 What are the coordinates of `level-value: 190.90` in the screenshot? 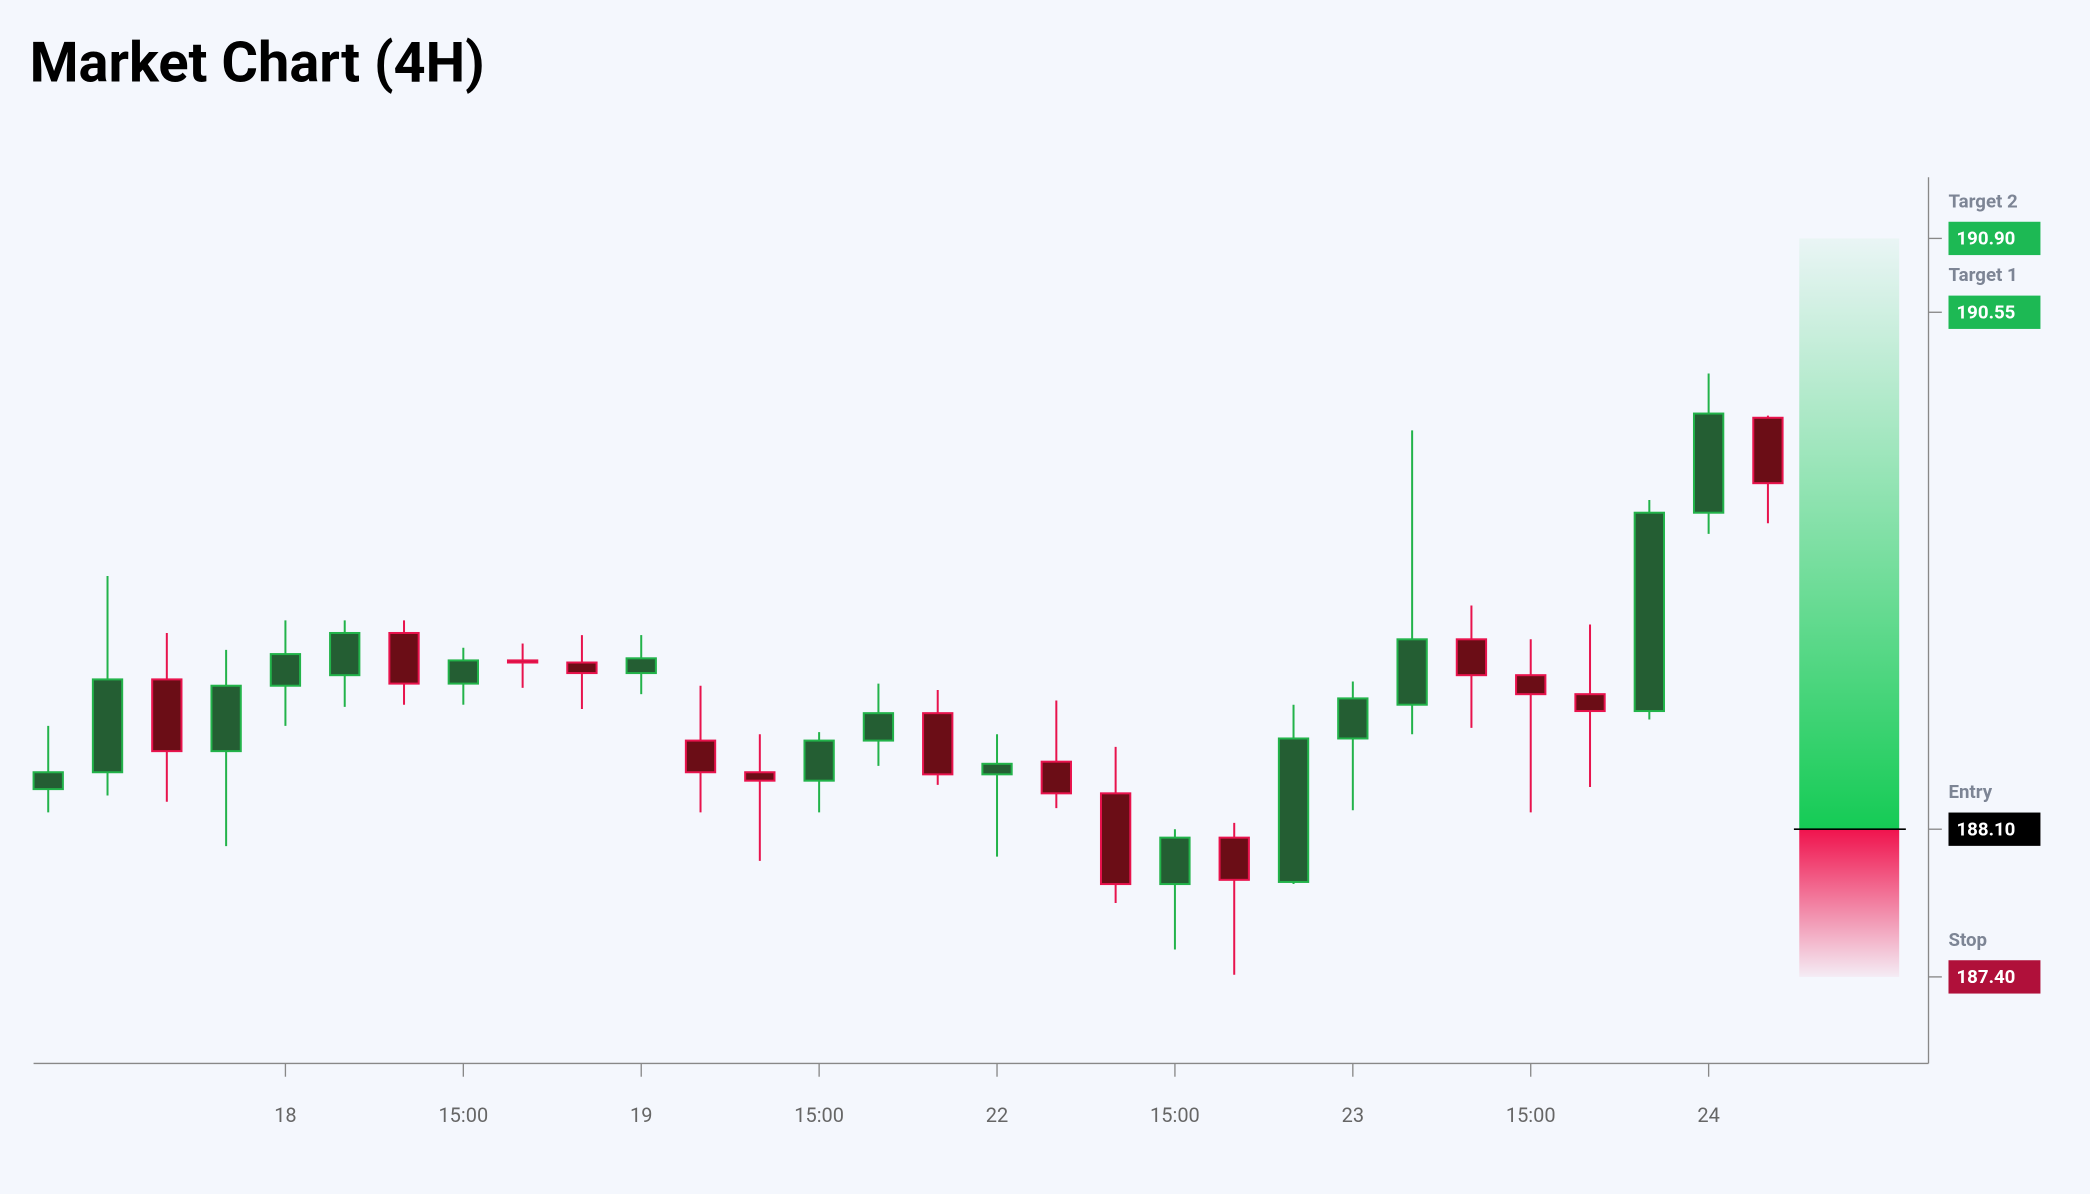 It's located at (1985, 239).